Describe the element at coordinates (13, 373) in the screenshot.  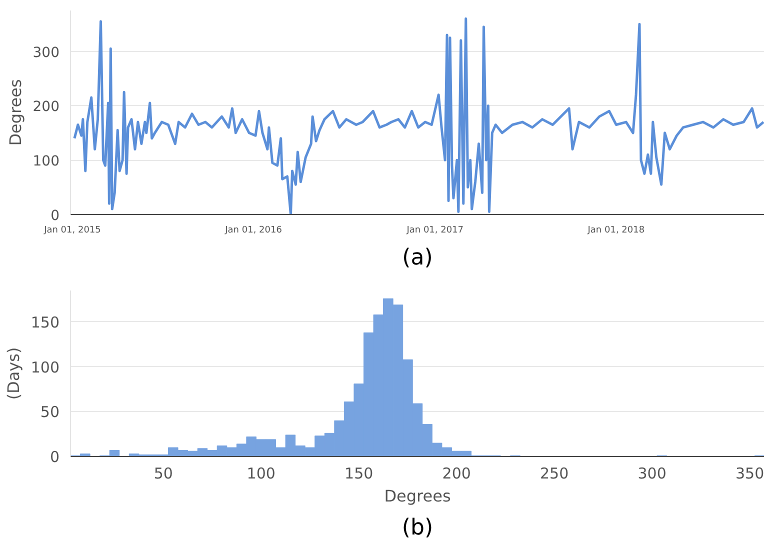
I see `y-axis-title: (Days)` at that location.